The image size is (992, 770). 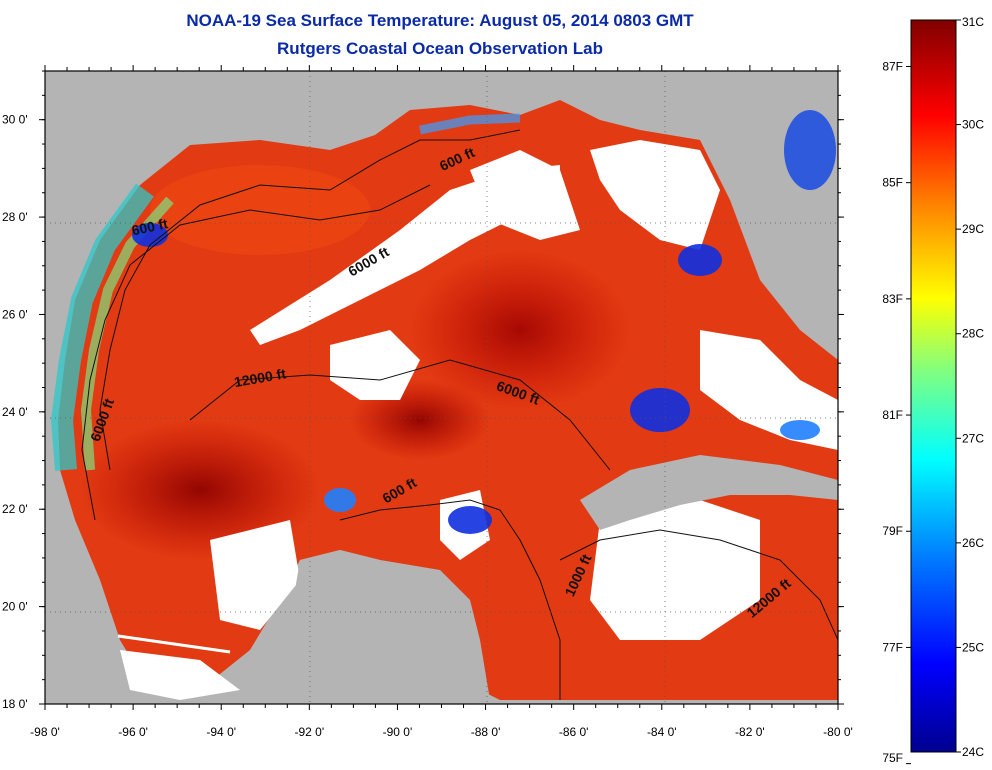 I want to click on celsius-scale: 31C 30C 29C 28C 27C 26C 25C 24C, so click(x=970, y=387).